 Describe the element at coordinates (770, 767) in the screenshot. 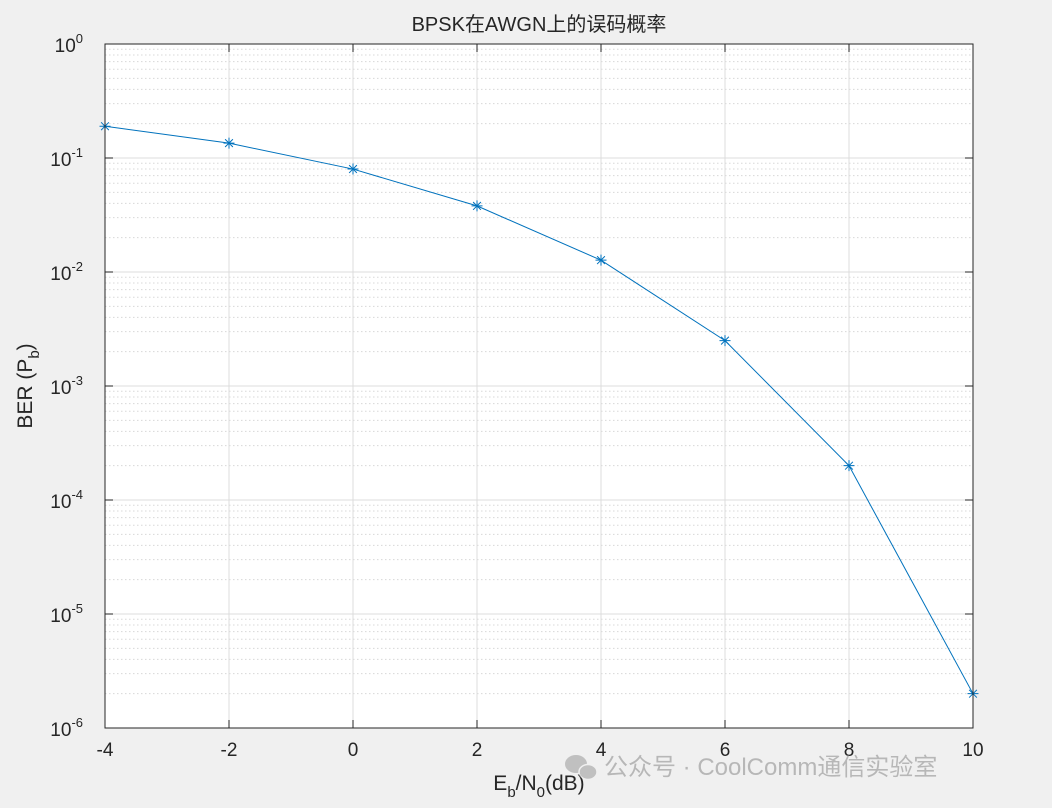

I see `watermark-text: 公众号 · CoolComm通信实验室` at that location.